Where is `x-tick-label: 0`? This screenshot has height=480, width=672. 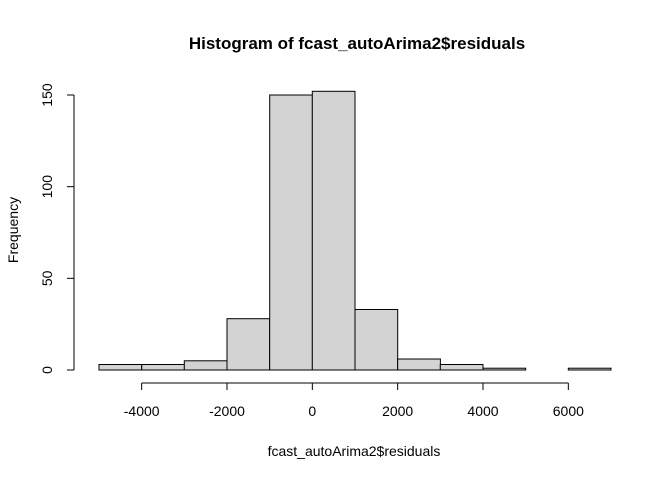
x-tick-label: 0 is located at coordinates (312, 411).